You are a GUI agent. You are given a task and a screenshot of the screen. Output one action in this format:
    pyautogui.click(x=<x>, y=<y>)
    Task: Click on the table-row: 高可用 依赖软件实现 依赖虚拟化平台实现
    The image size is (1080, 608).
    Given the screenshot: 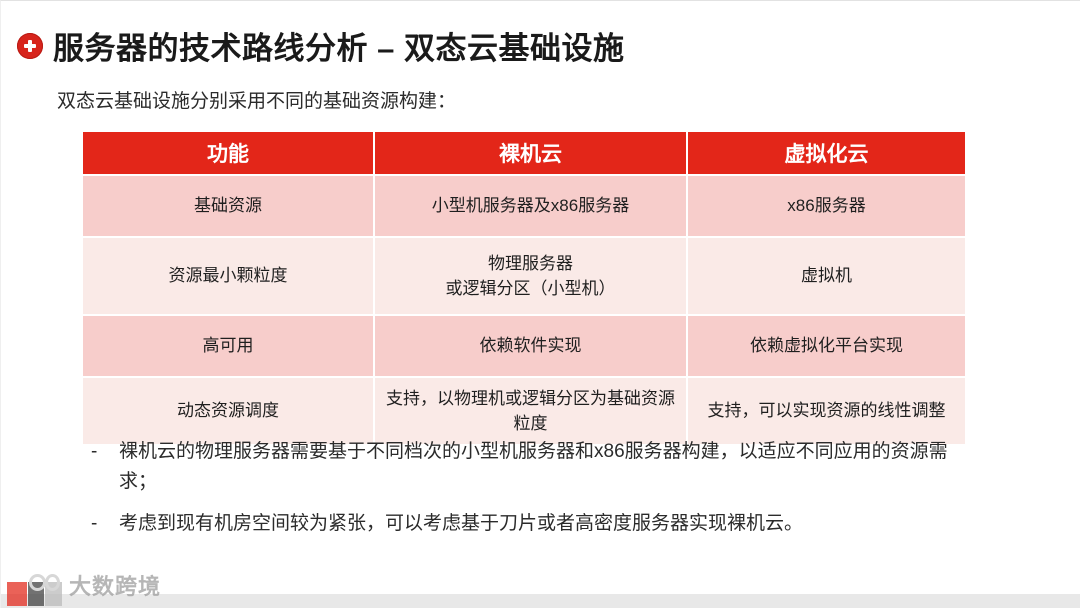 What is the action you would take?
    pyautogui.click(x=524, y=346)
    